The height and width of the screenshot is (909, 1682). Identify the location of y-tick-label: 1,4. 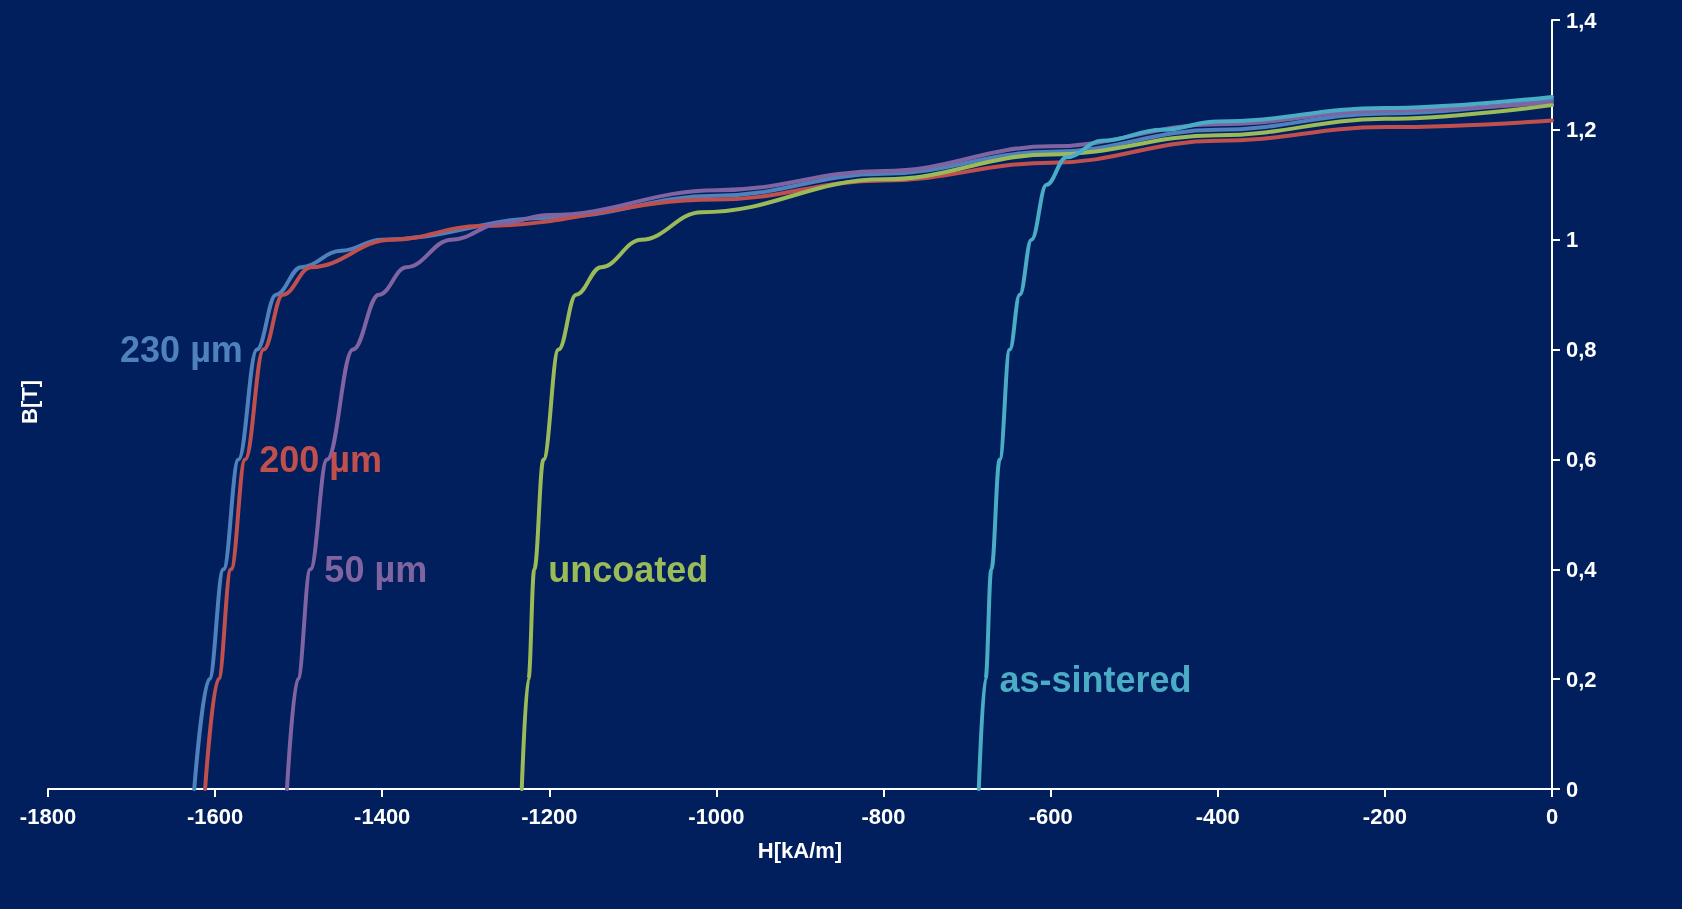
(1582, 20).